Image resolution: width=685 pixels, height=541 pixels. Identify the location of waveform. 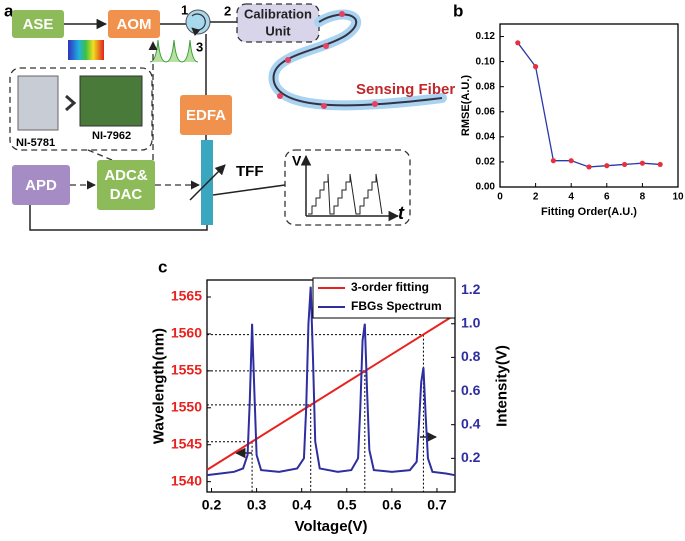
(345, 194).